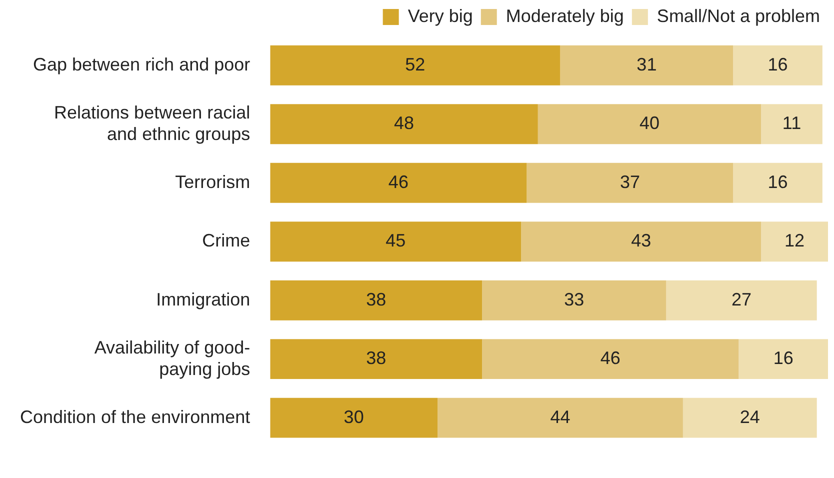  I want to click on data-label: 44, so click(560, 416).